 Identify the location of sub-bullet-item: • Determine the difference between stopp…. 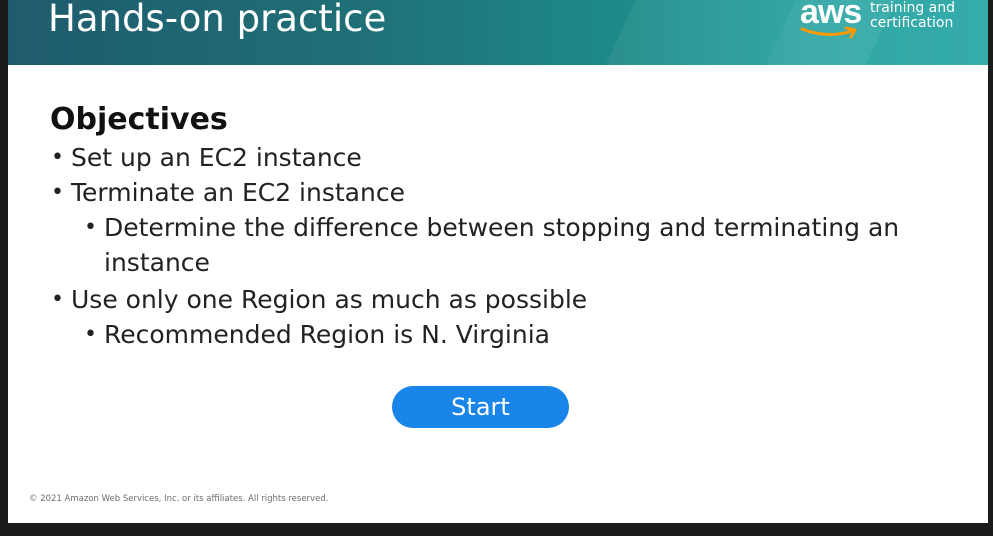
(509, 245).